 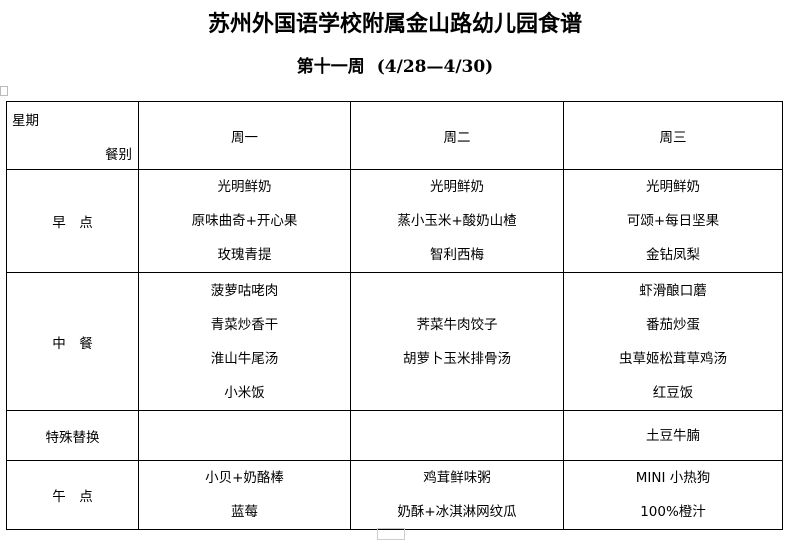 What do you see at coordinates (244, 495) in the screenshot?
I see `menu-cell: 小贝+奶酪棒 蓝莓` at bounding box center [244, 495].